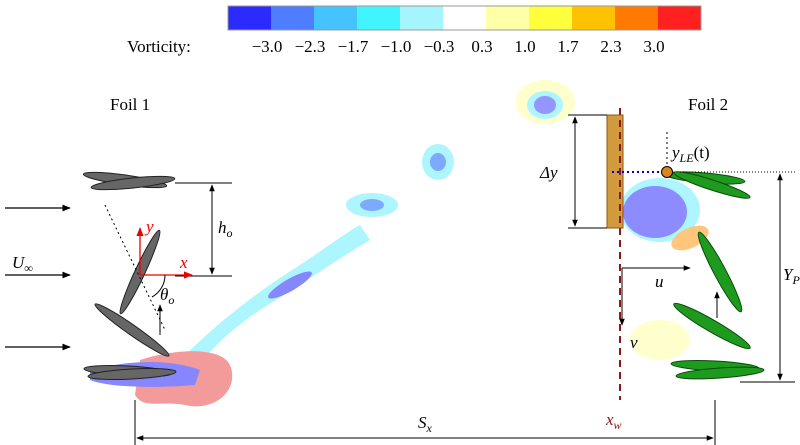  I want to click on foil1-shapes, so click(129, 275).